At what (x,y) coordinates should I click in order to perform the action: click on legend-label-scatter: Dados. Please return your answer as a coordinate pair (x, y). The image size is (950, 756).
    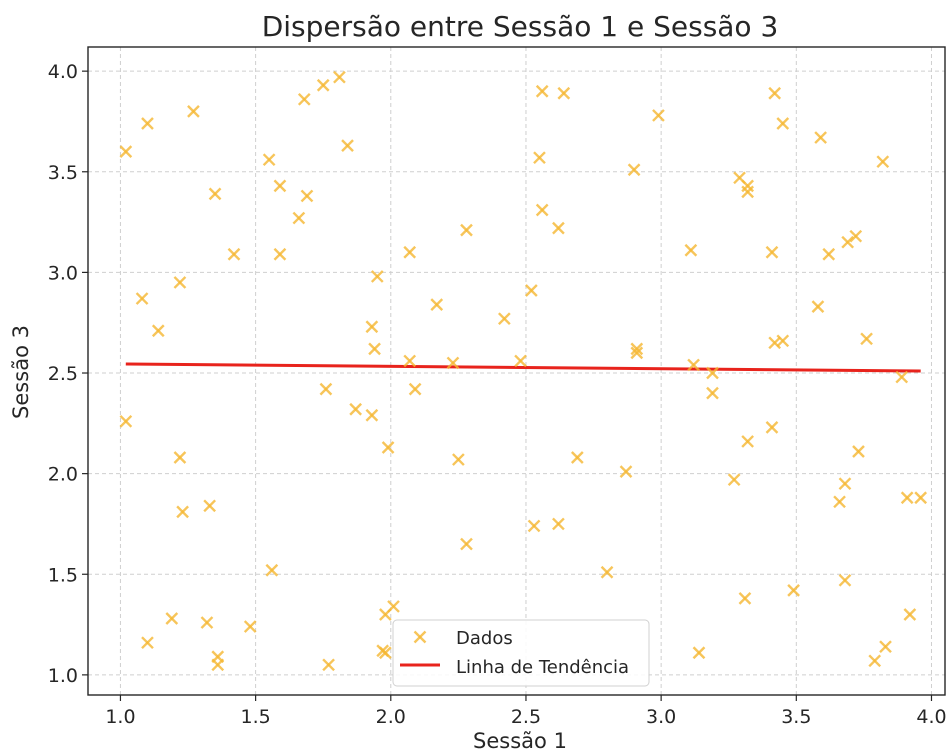
    Looking at the image, I should click on (484, 638).